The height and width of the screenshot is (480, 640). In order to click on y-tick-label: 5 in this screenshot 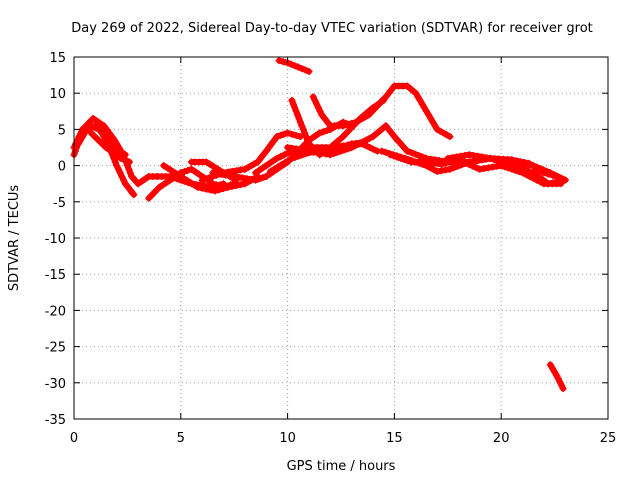, I will do `click(62, 130)`.